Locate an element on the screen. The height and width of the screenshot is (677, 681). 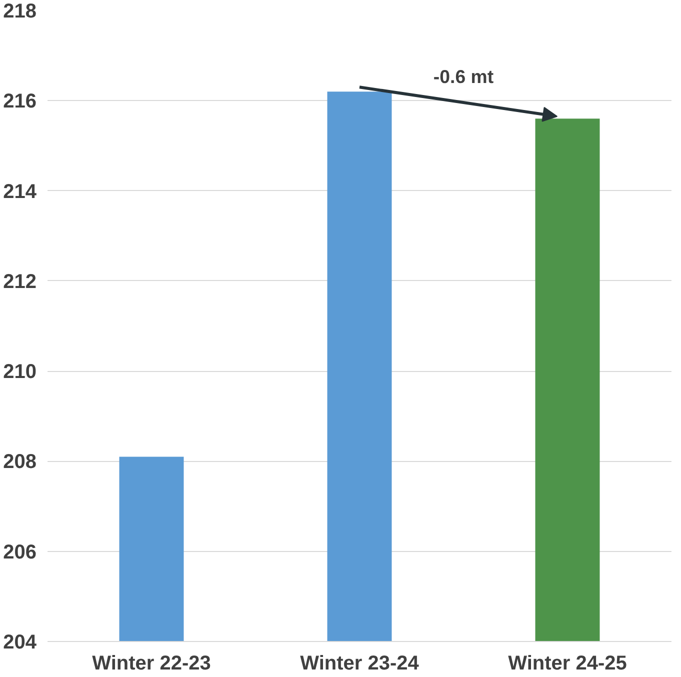
x-tick-label: Winter 23-24 is located at coordinates (360, 663).